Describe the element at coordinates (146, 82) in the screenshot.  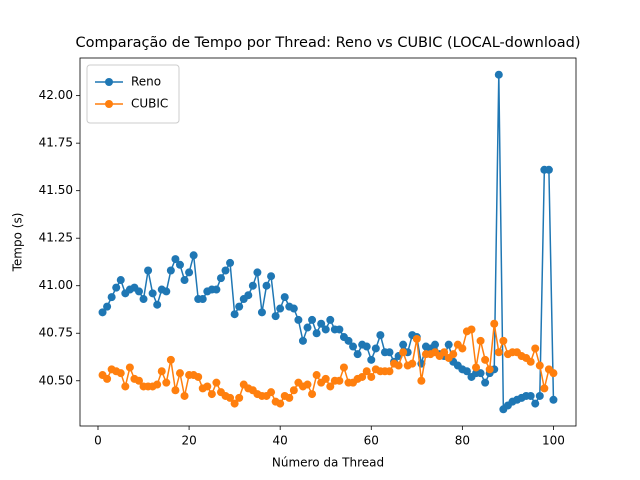
I see `legend-label: Reno` at that location.